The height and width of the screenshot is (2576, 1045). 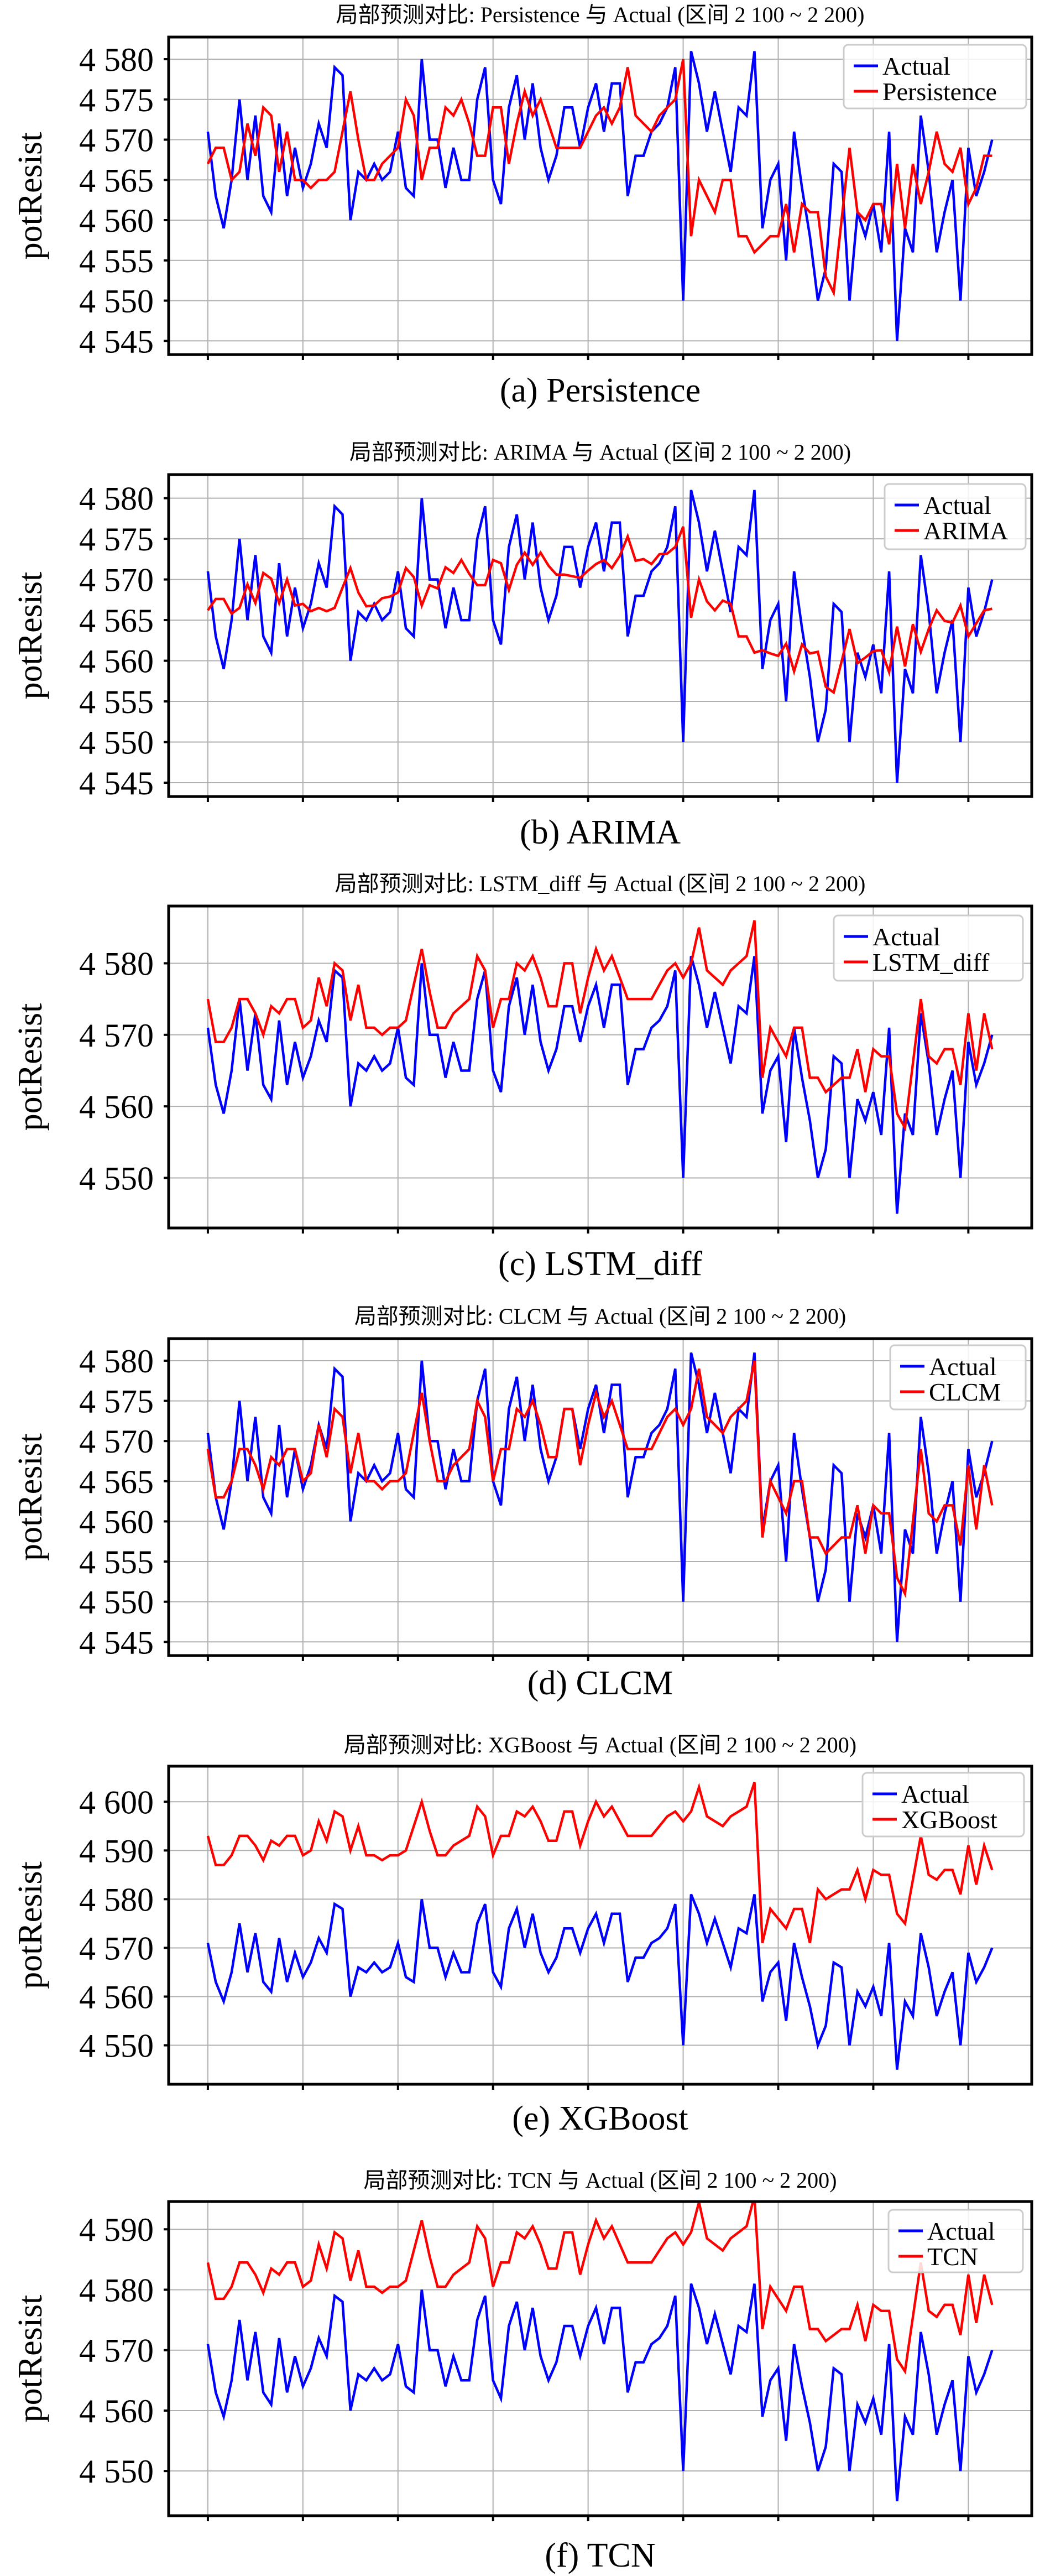 I want to click on series-line-persistence, so click(x=599, y=178).